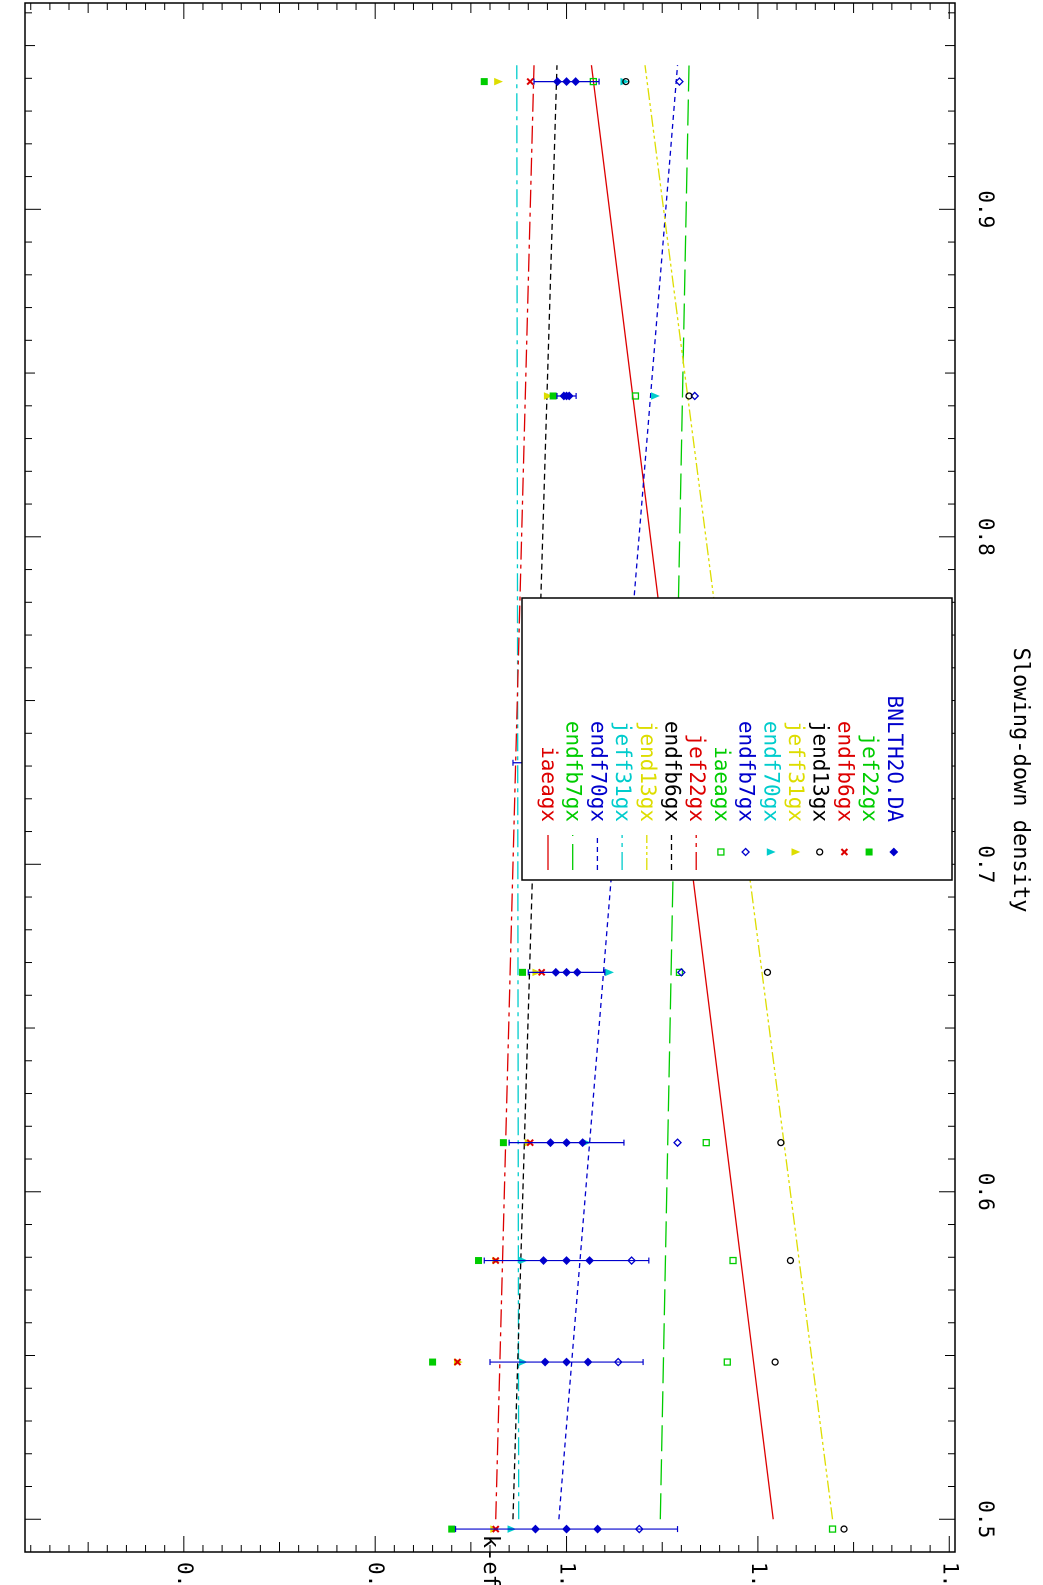 This screenshot has height=1585, width=1043. Describe the element at coordinates (518, 792) in the screenshot. I see `fit-line-jeff31gx` at that location.